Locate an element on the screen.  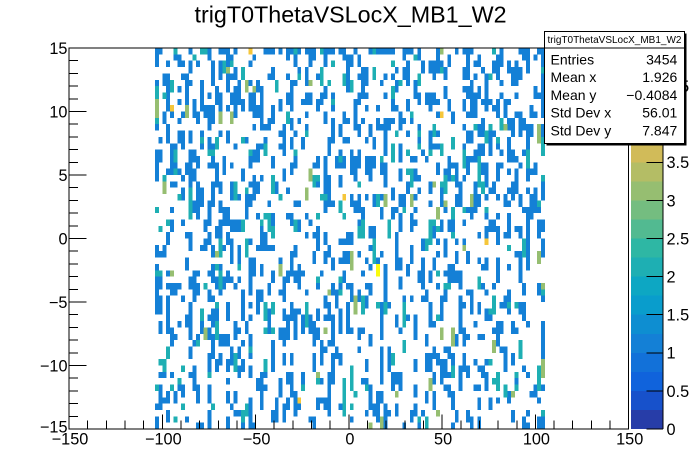
svg-text: Entries is located at coordinates (573, 59).